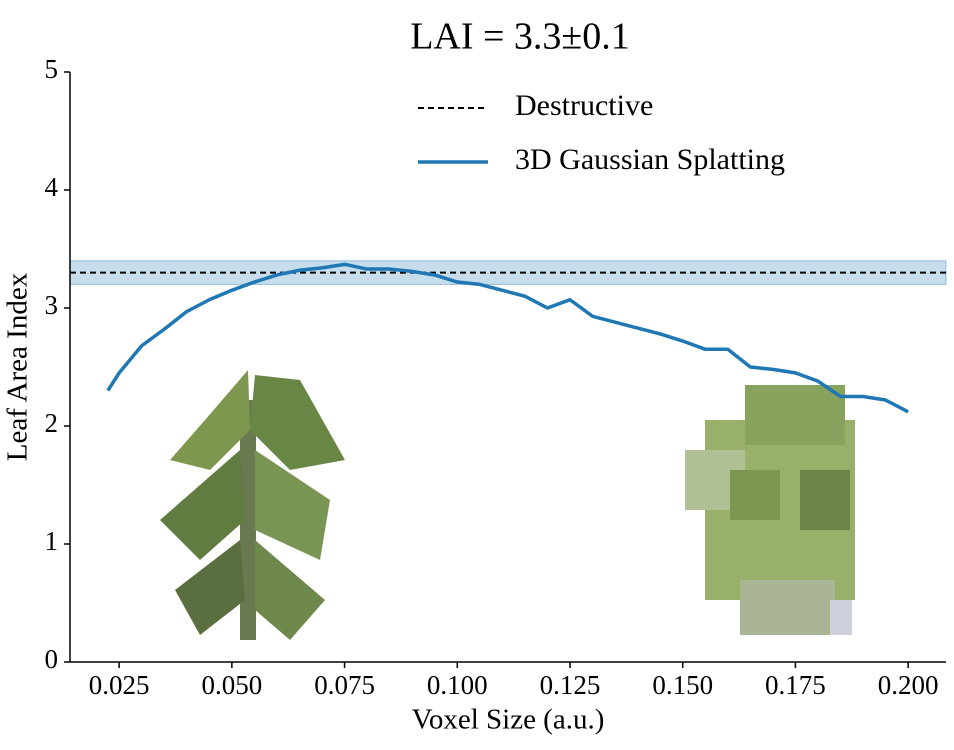  Describe the element at coordinates (248, 520) in the screenshot. I see `stem` at that location.